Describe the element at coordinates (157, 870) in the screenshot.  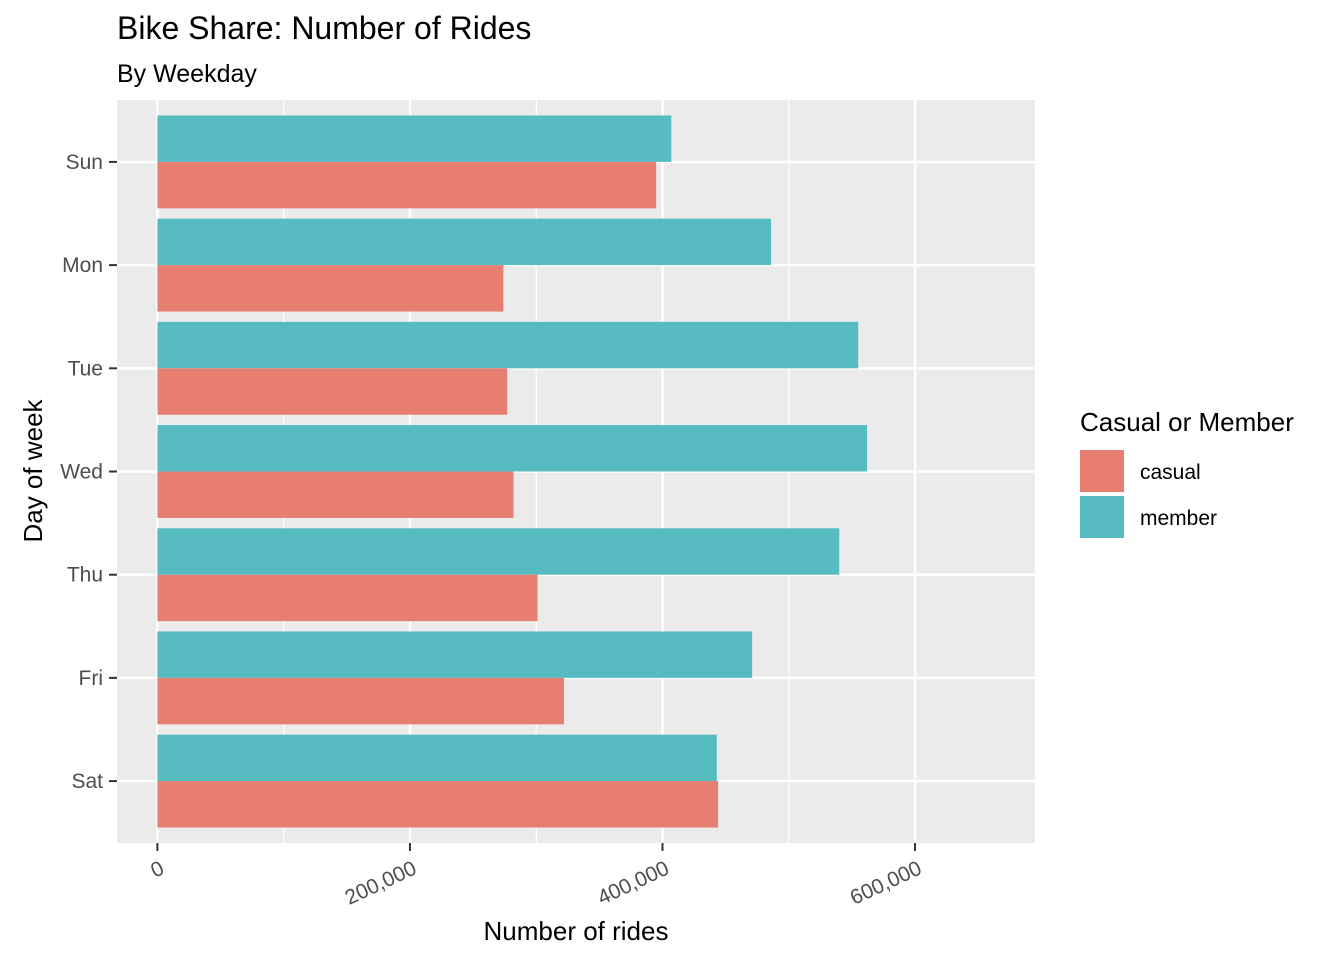
I see `x-tick-label: 0` at that location.